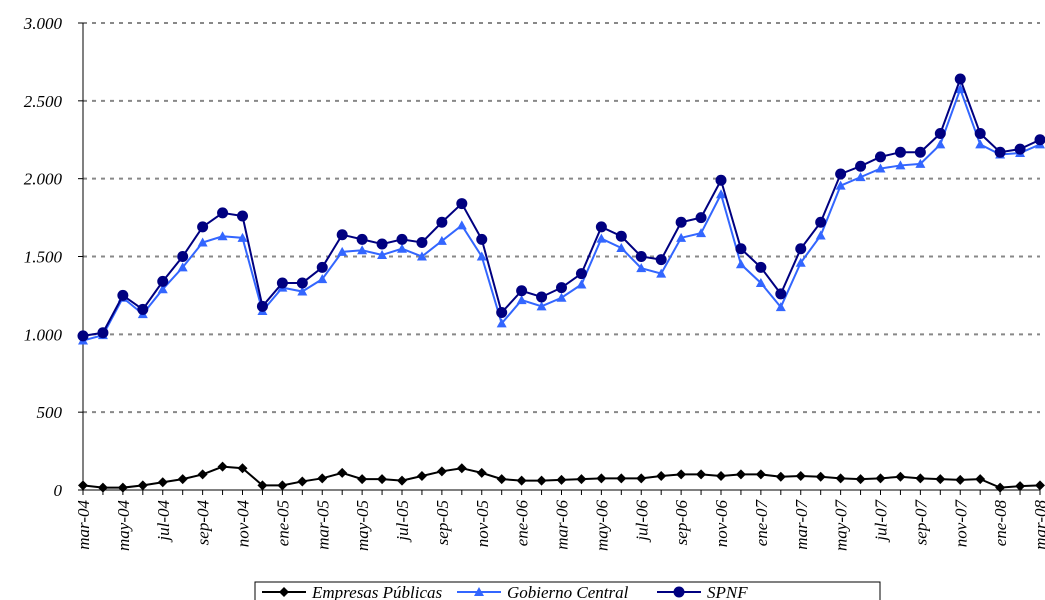 The height and width of the screenshot is (600, 1045). I want to click on x-tick-label: ene-06, so click(522, 523).